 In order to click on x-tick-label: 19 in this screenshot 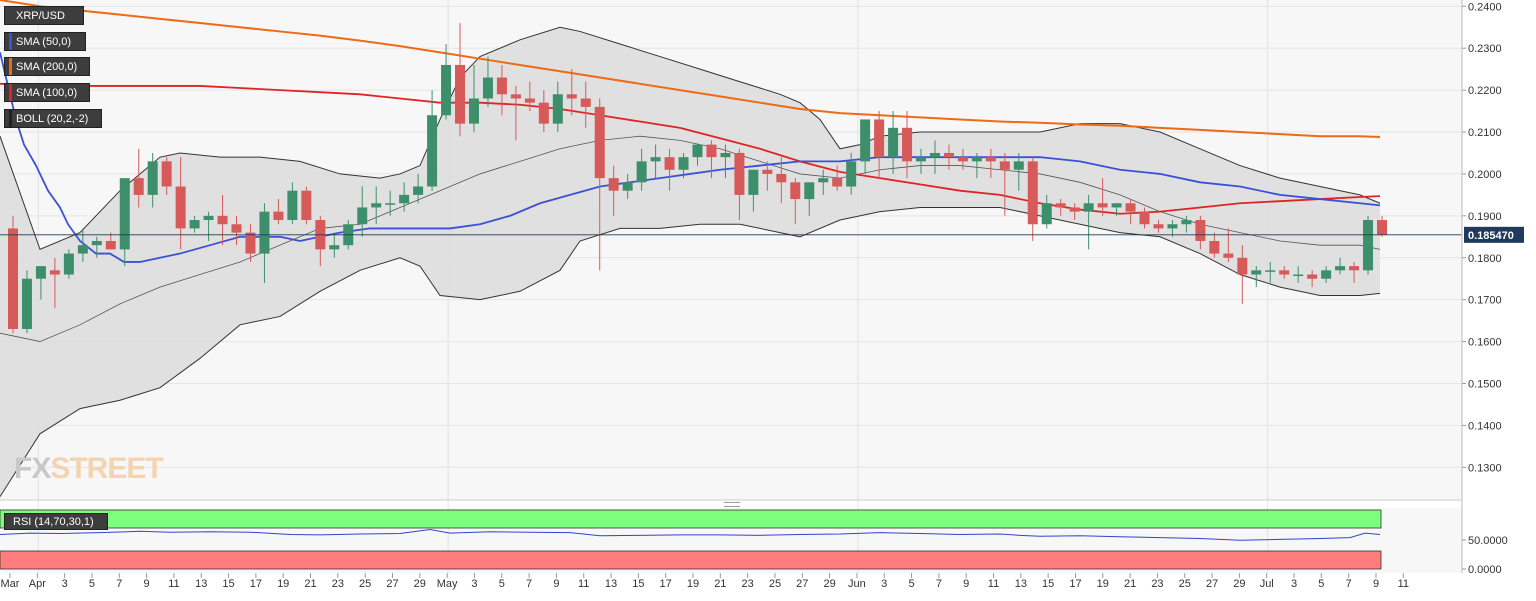, I will do `click(1103, 584)`.